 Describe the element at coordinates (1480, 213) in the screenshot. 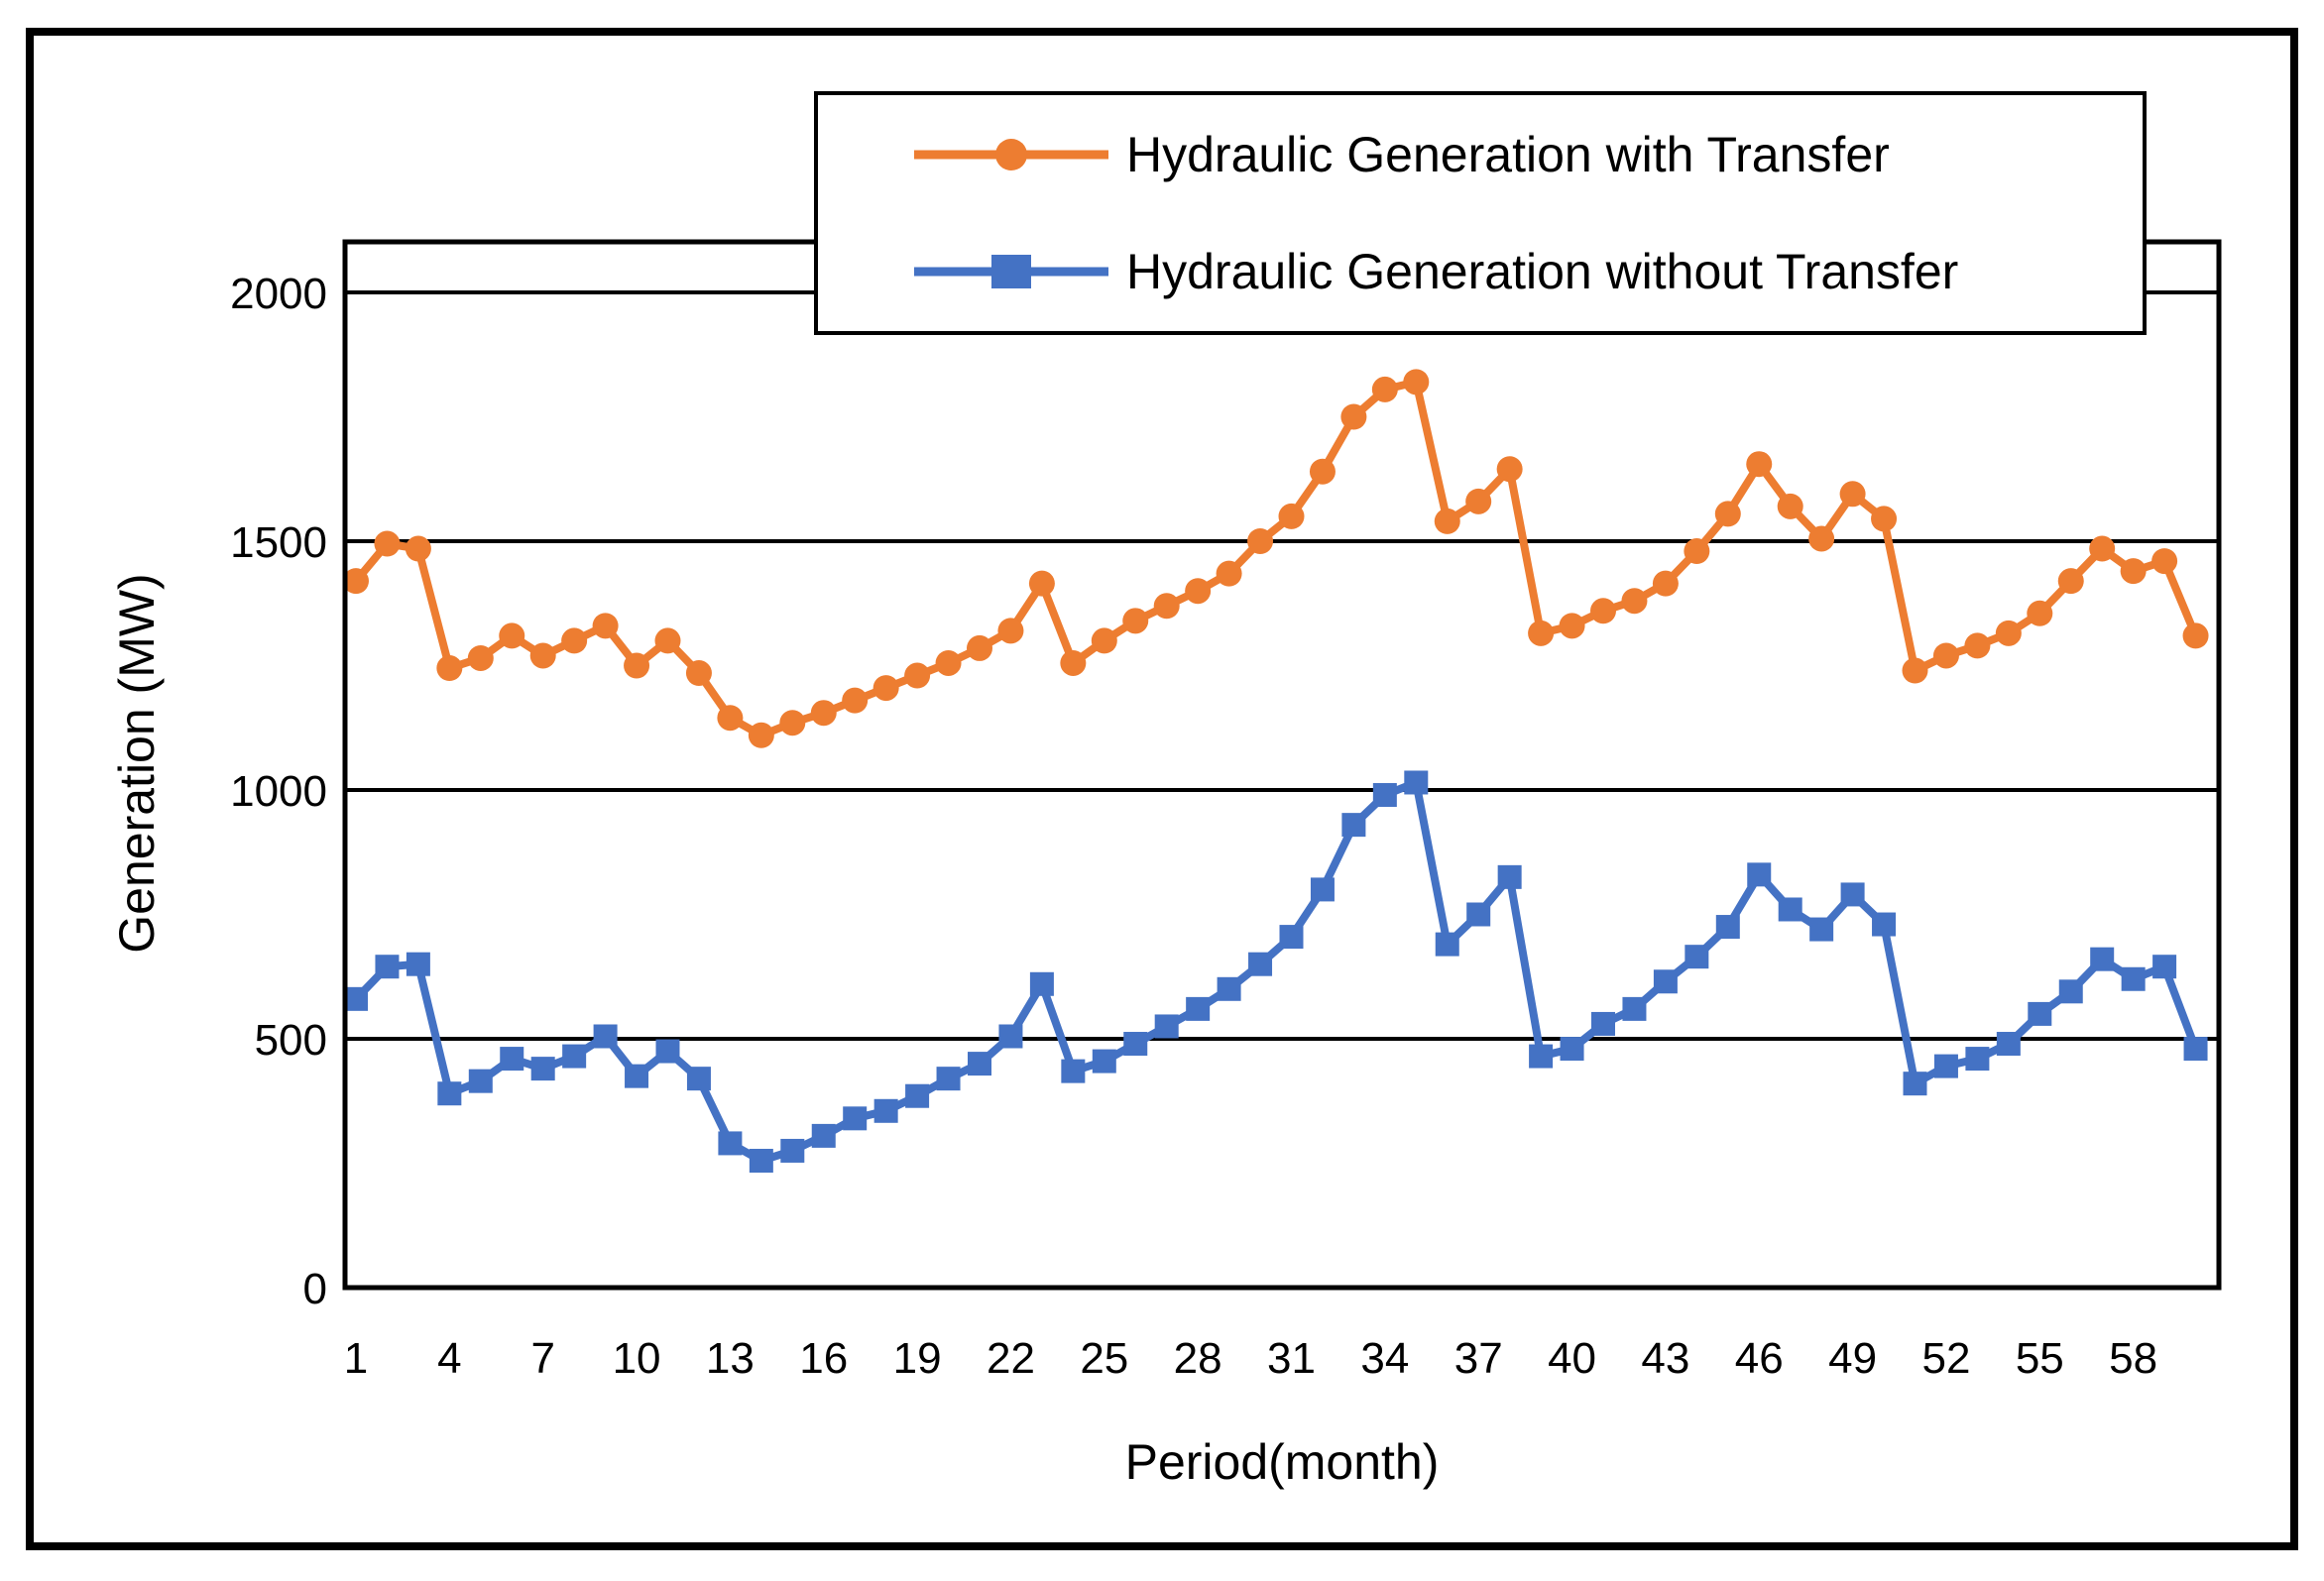

I see `legend-box` at that location.